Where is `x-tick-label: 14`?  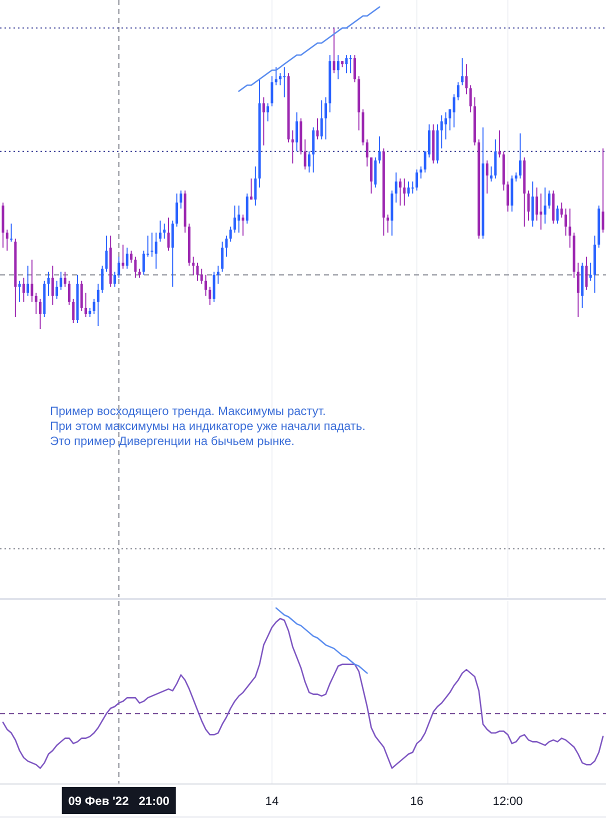 x-tick-label: 14 is located at coordinates (272, 801).